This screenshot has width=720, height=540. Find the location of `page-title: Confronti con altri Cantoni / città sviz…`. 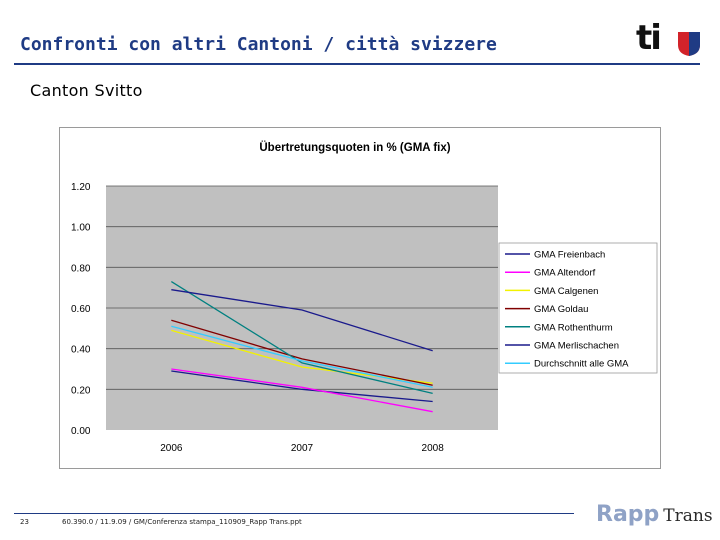

page-title: Confronti con altri Cantoni / città sviz… is located at coordinates (258, 44).